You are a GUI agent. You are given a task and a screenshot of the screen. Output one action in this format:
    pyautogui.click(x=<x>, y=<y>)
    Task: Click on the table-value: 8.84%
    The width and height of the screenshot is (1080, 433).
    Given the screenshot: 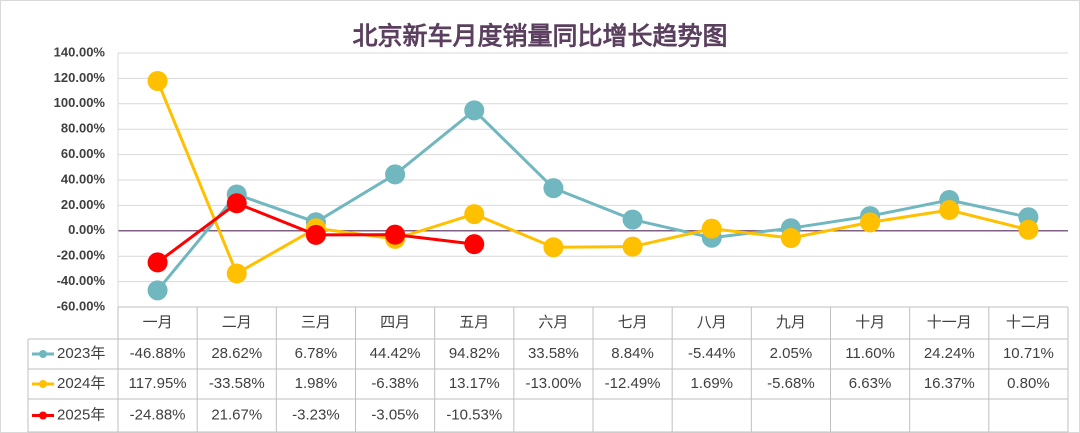 What is the action you would take?
    pyautogui.click(x=632, y=353)
    